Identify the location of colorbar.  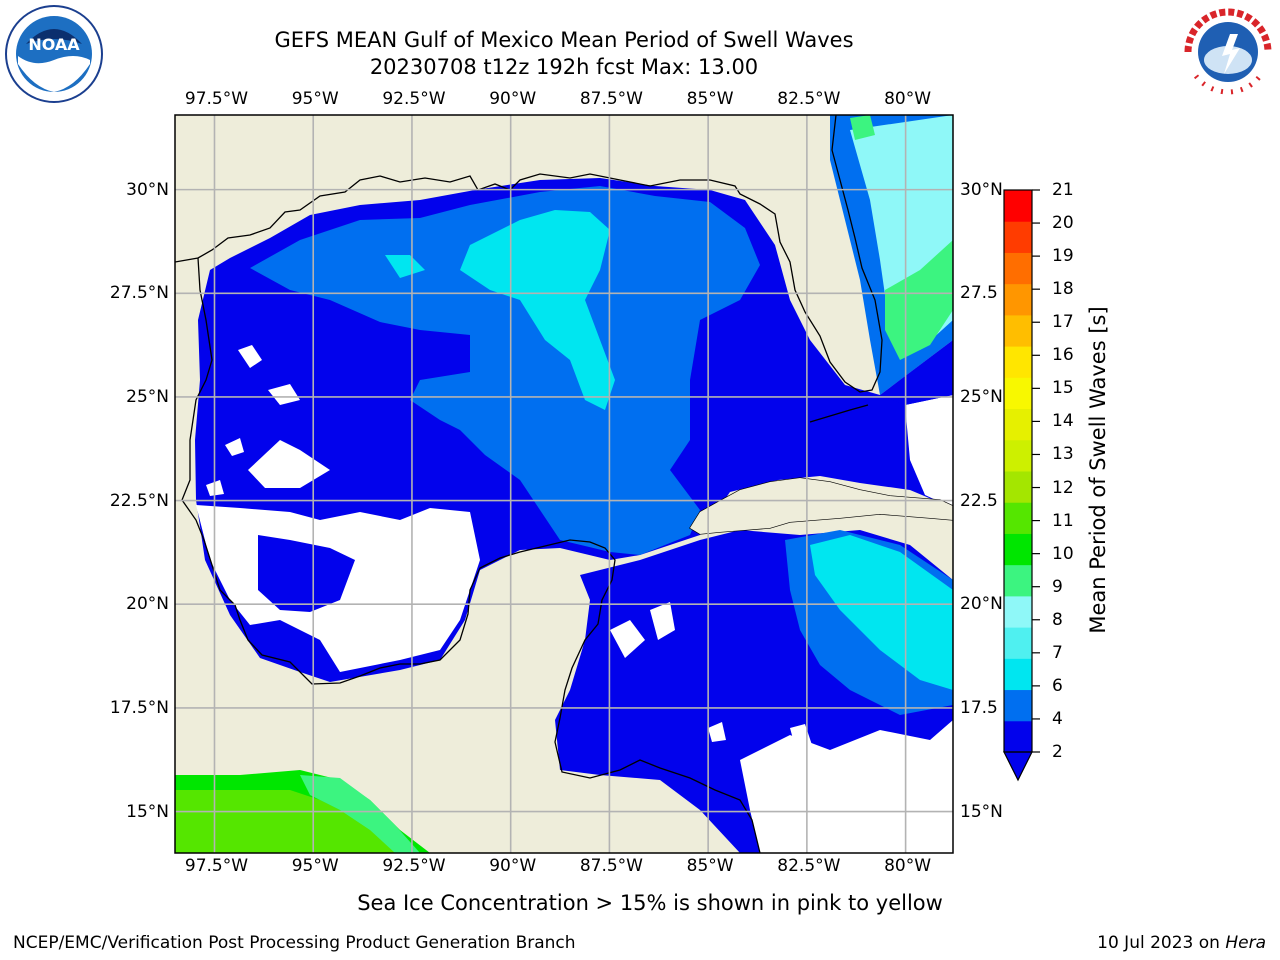
(1021, 485).